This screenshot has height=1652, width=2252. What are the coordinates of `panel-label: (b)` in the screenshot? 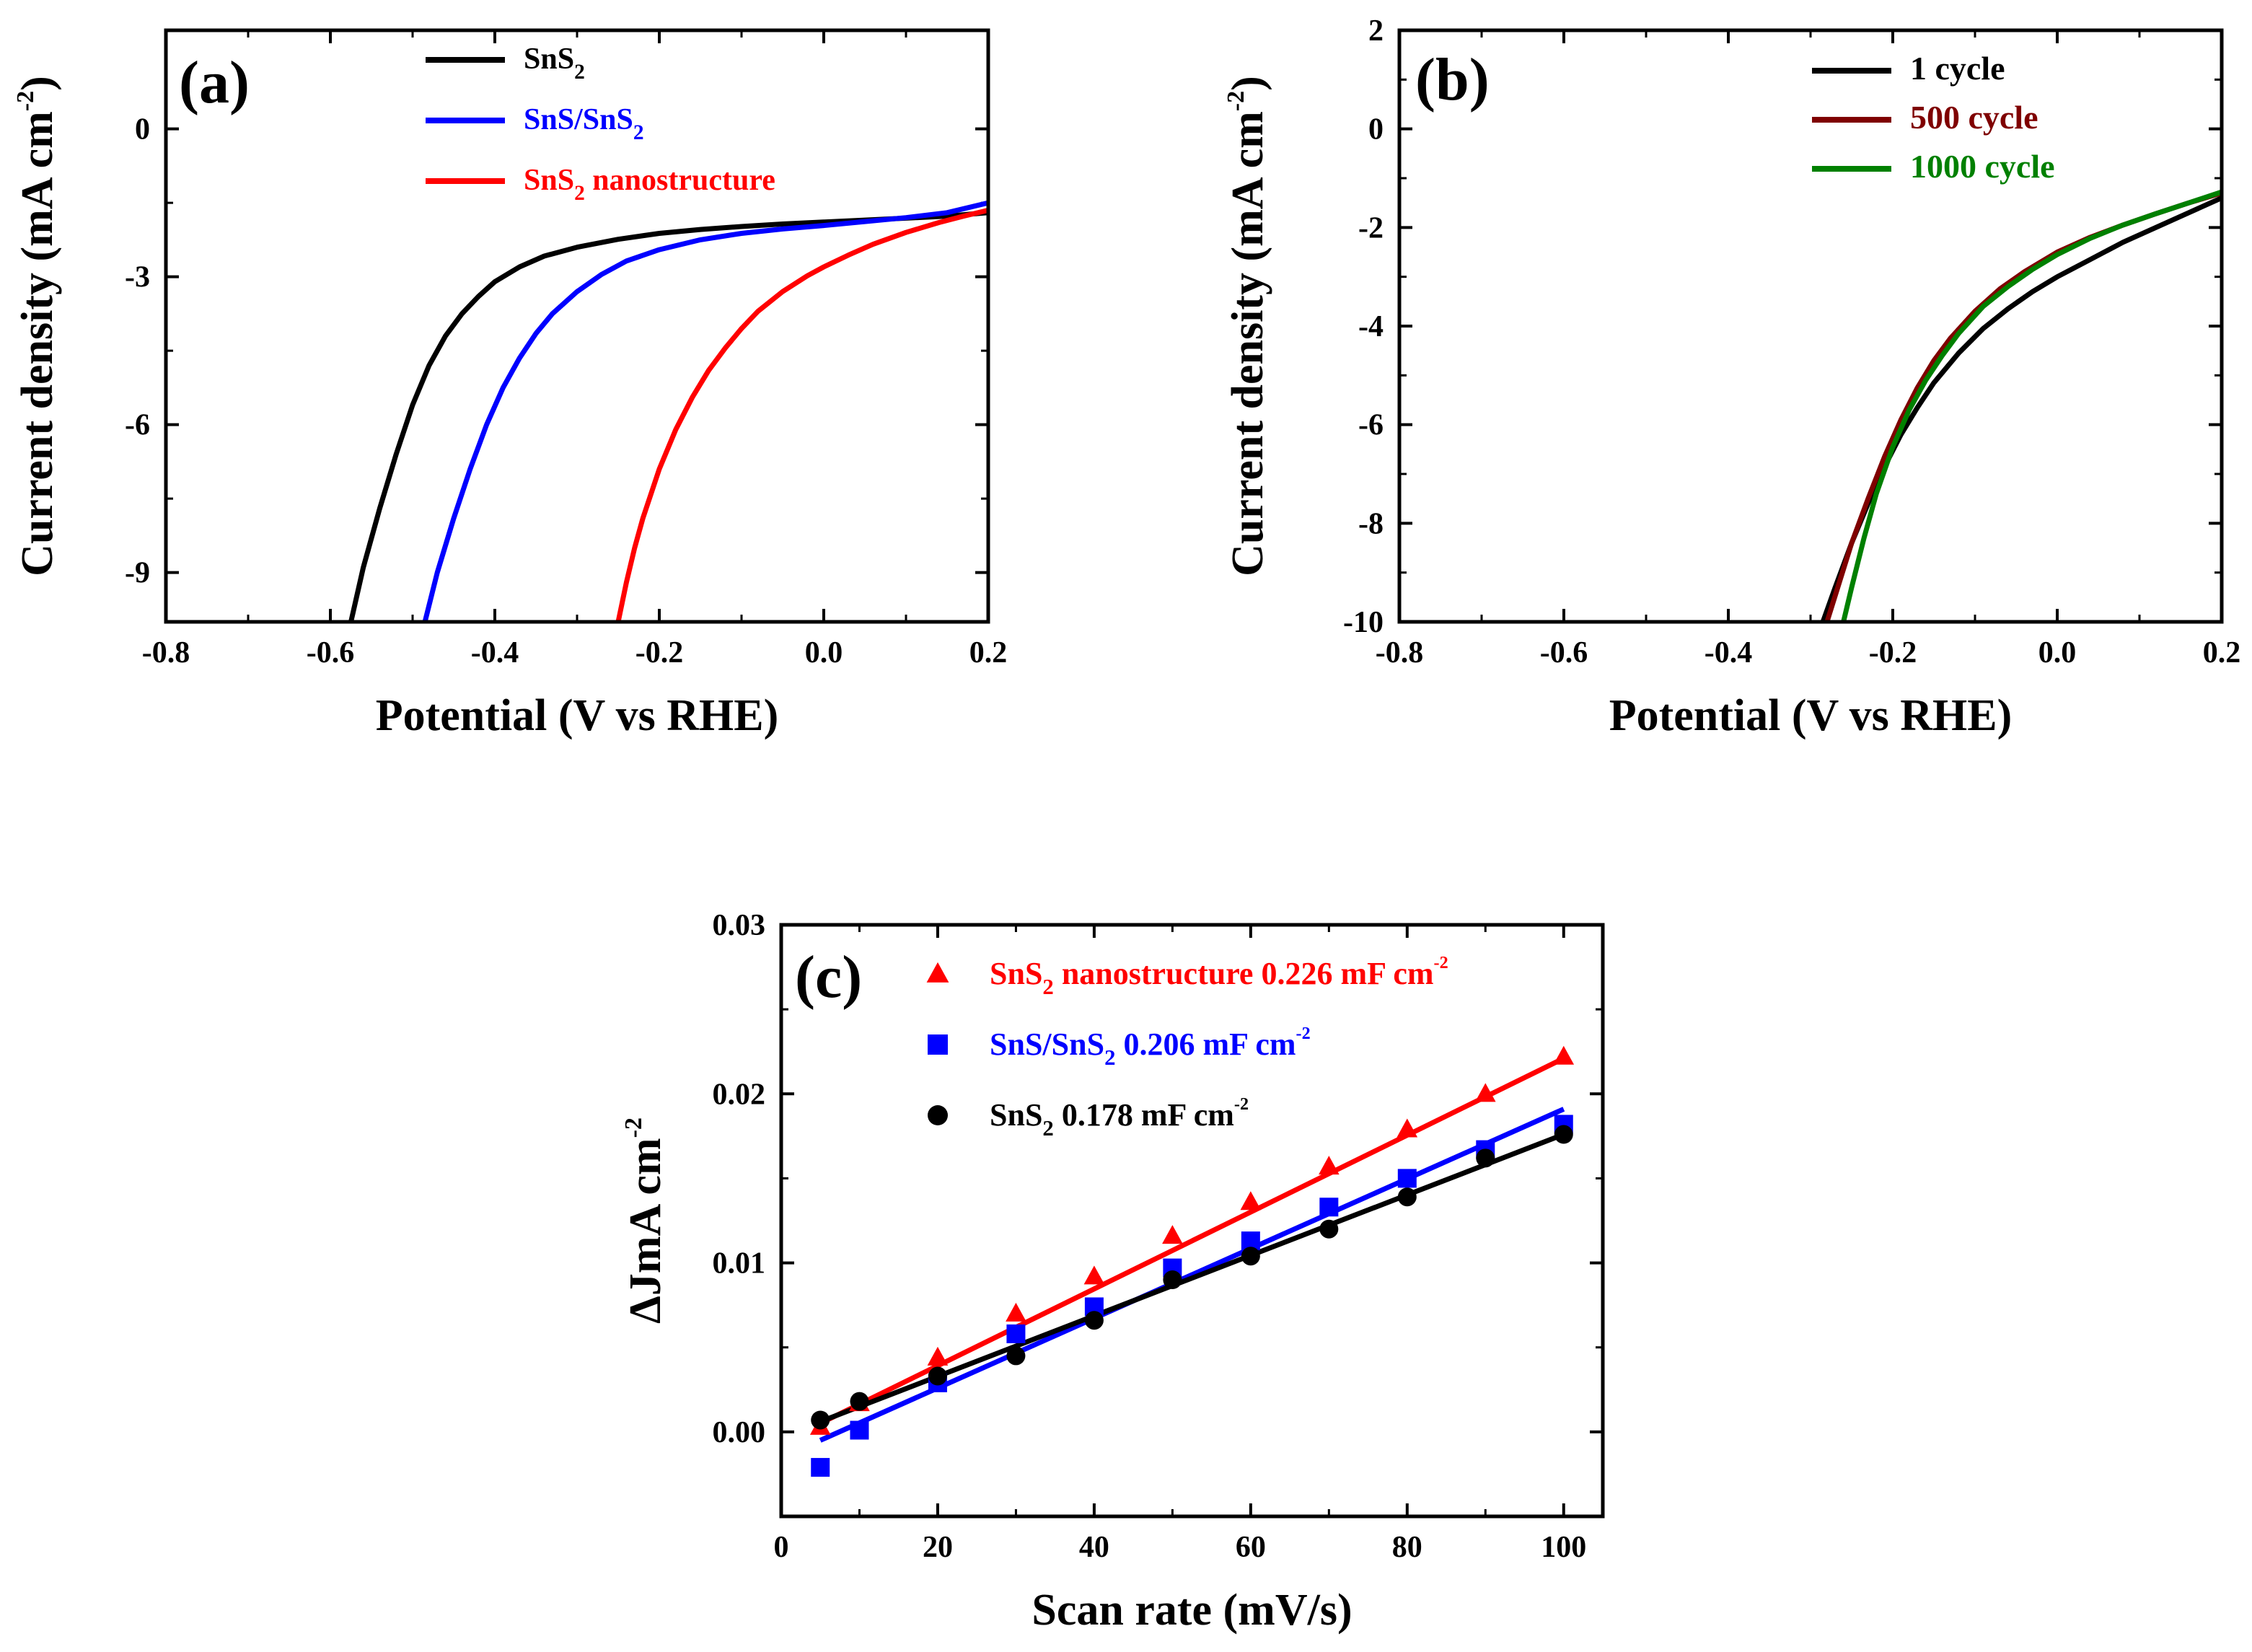 It's located at (1453, 79).